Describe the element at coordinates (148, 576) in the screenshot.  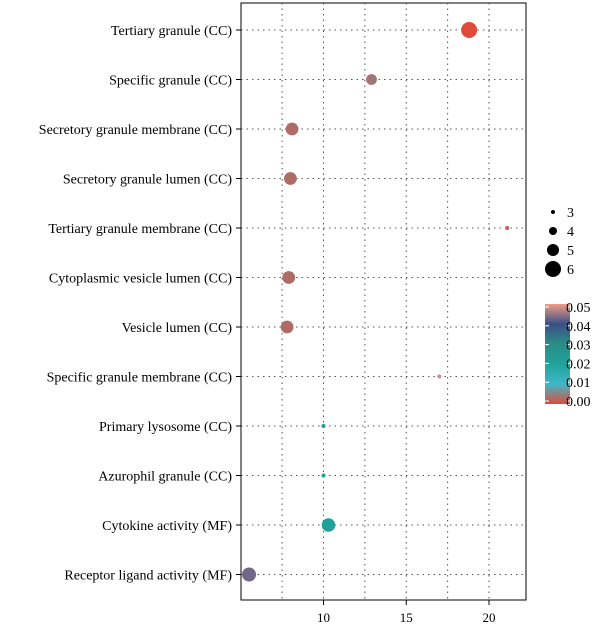
I see `y-tick-label: Receptor ligand activity (MF)` at that location.